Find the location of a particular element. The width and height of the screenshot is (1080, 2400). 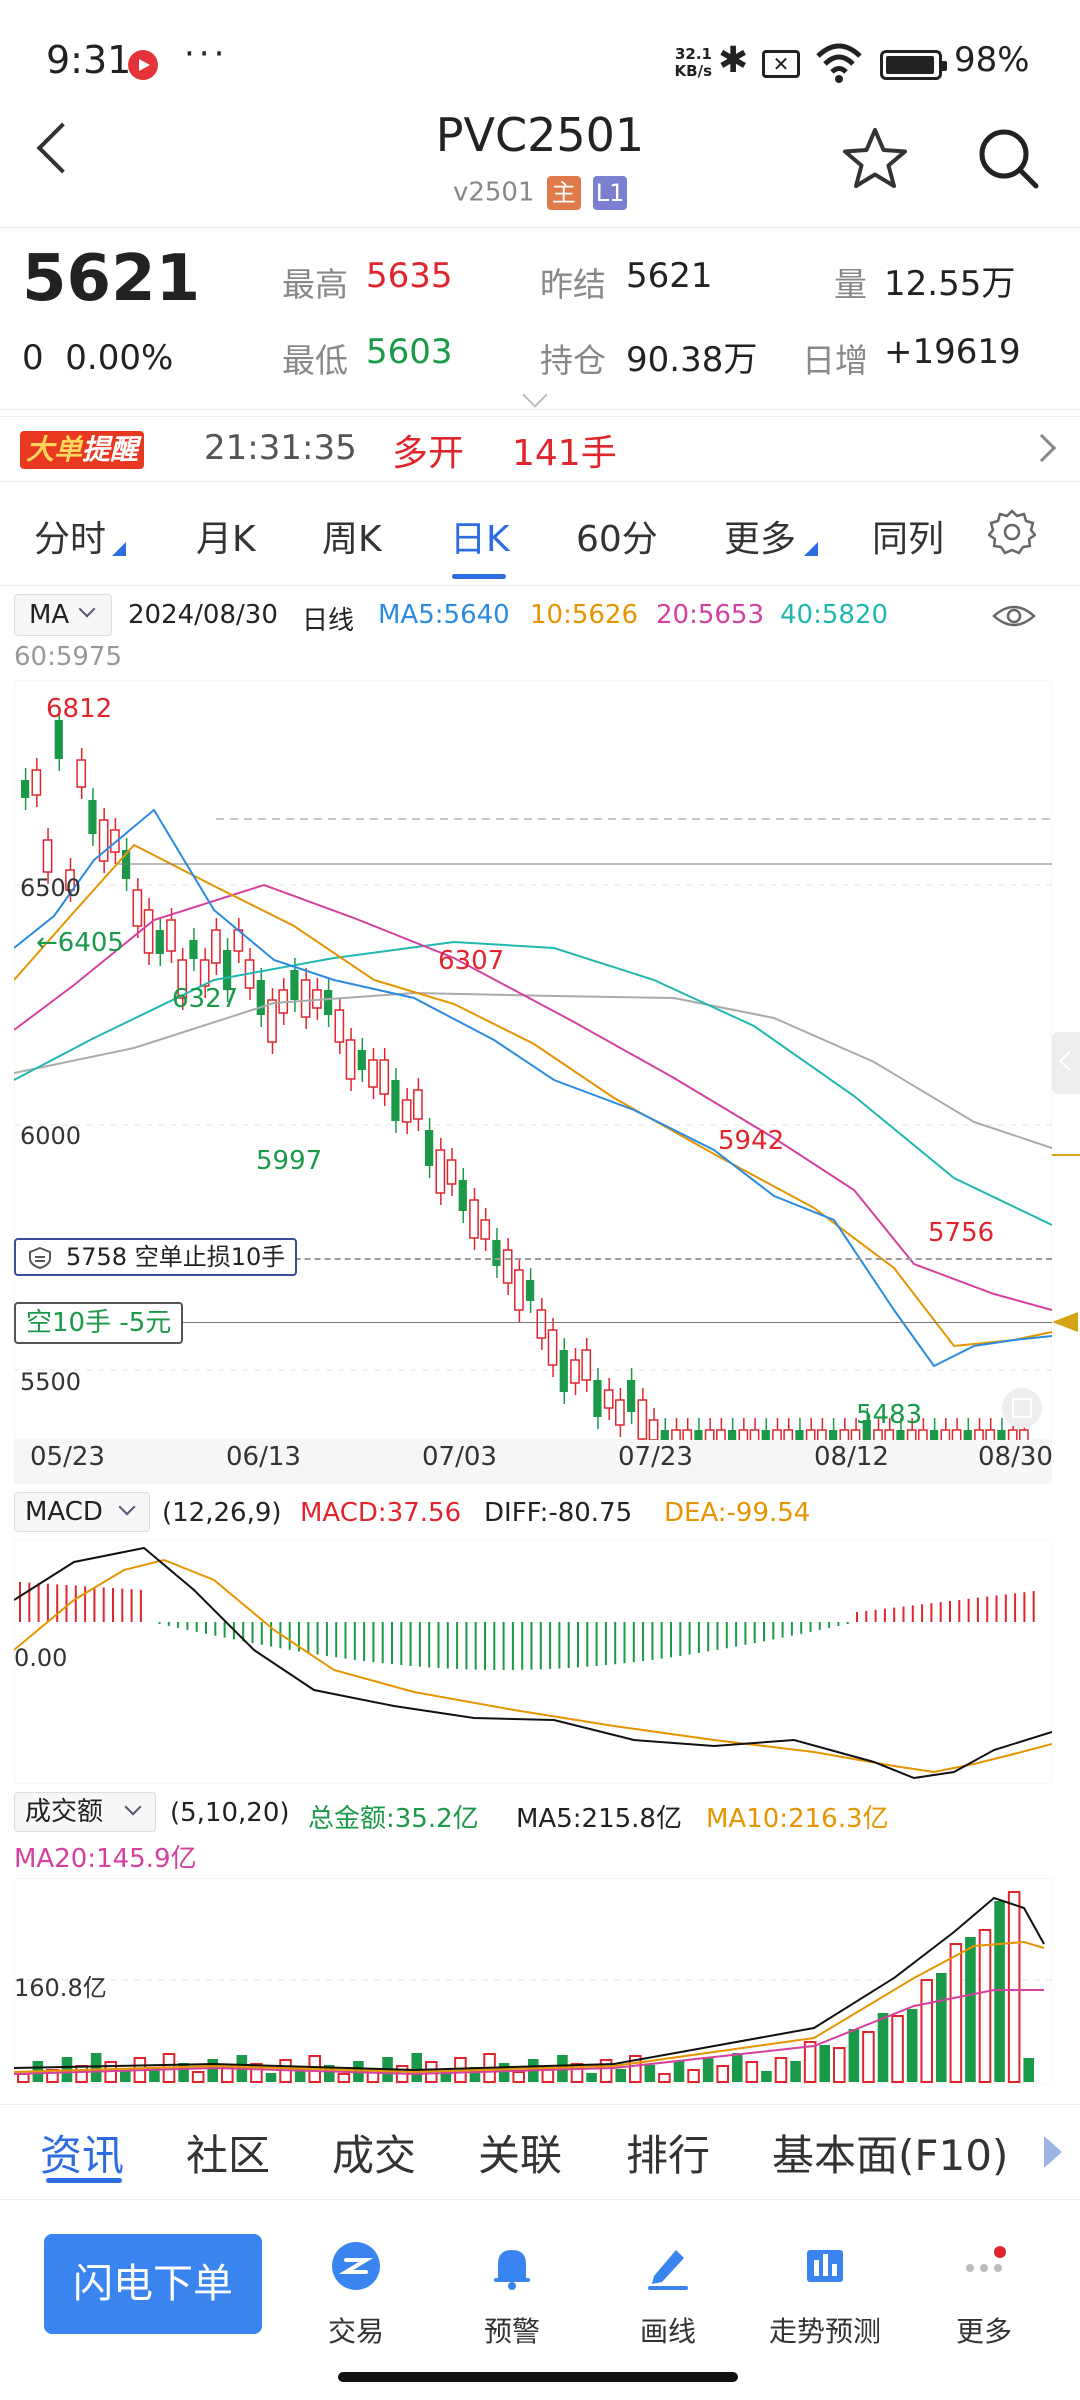

low-label: 最低 is located at coordinates (315, 360).